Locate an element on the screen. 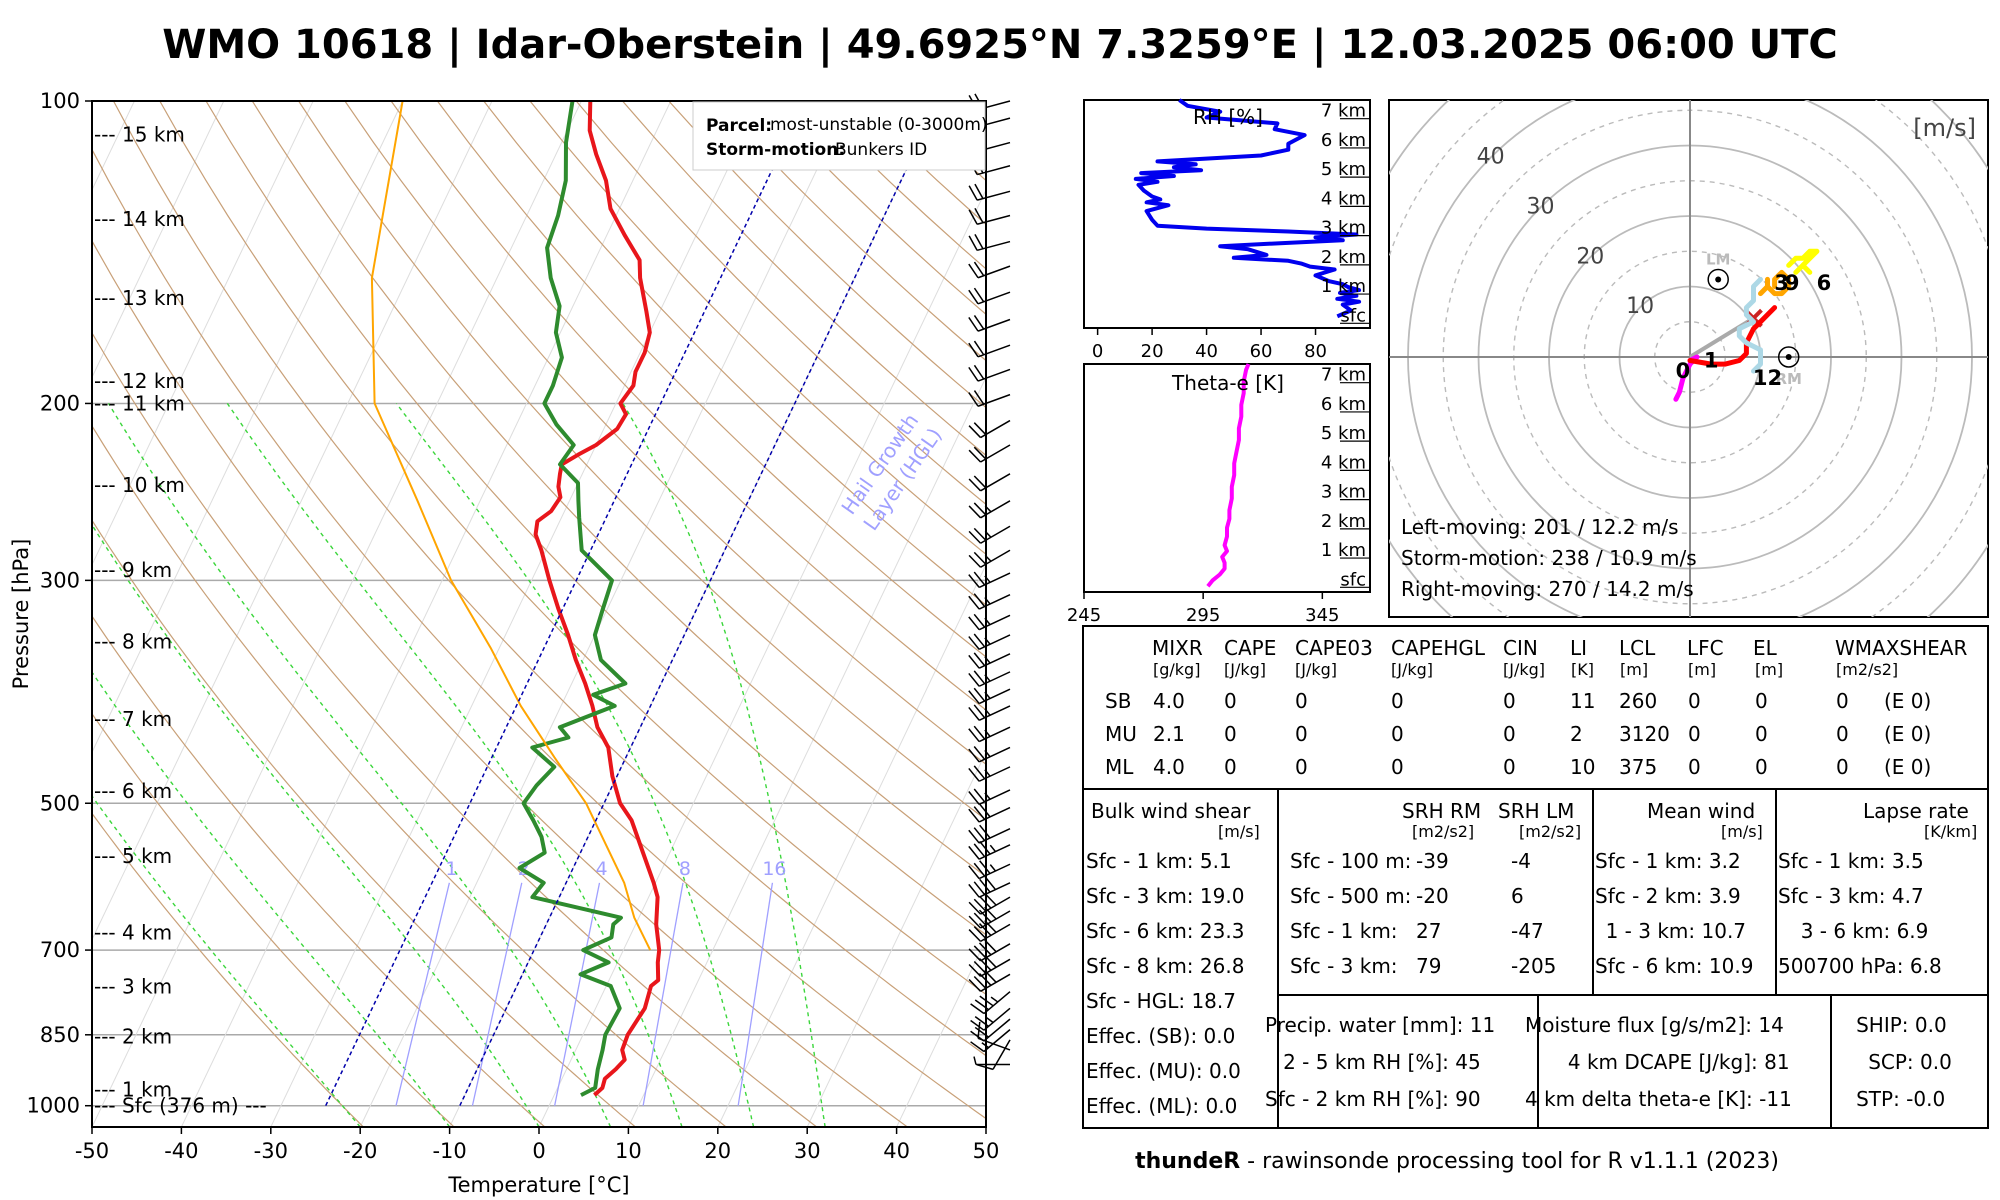 The width and height of the screenshot is (2000, 1200). hdr-cin: CIN is located at coordinates (1520, 648).